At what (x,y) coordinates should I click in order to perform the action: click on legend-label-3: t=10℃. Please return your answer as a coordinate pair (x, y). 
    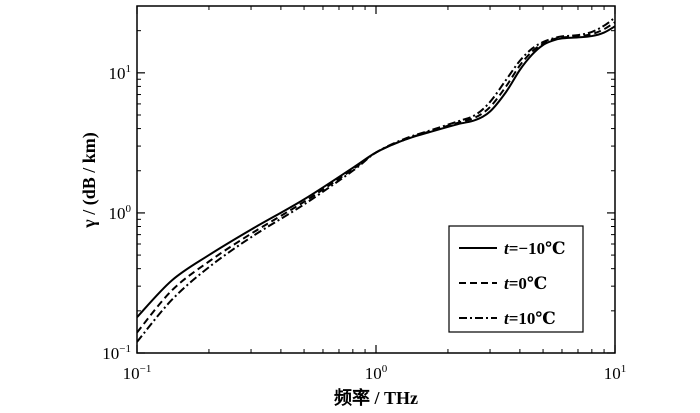
    Looking at the image, I should click on (530, 318).